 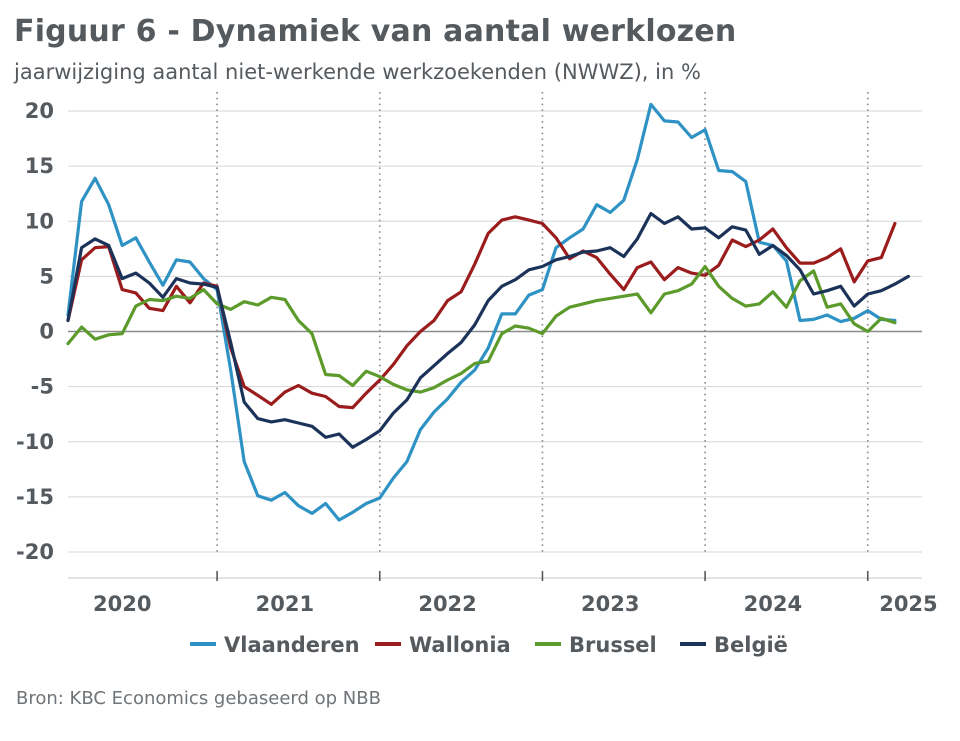 I want to click on legend-label-brussel: Brussel, so click(x=613, y=645).